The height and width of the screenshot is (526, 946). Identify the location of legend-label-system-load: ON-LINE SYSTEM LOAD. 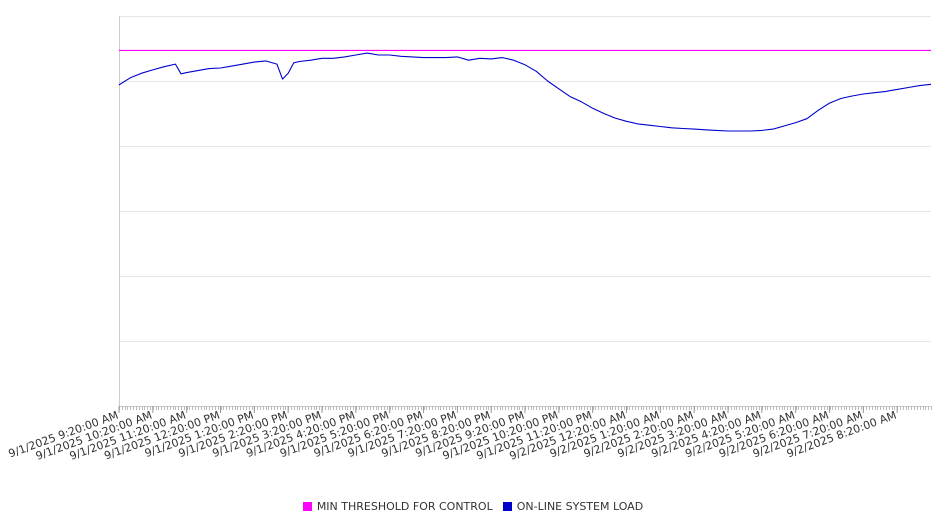
(580, 506).